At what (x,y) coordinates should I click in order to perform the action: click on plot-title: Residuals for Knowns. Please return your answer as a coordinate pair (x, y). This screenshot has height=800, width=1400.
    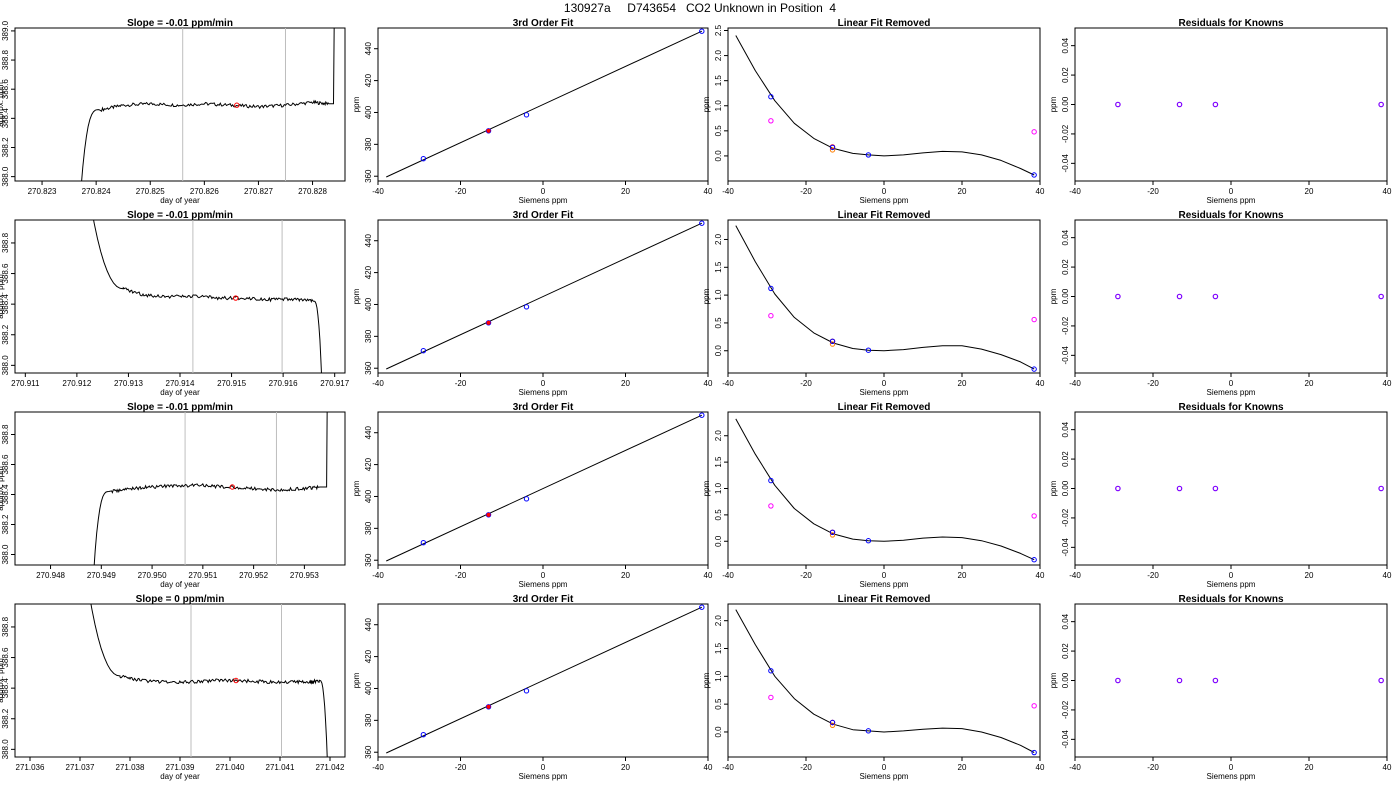
    Looking at the image, I should click on (1230, 215).